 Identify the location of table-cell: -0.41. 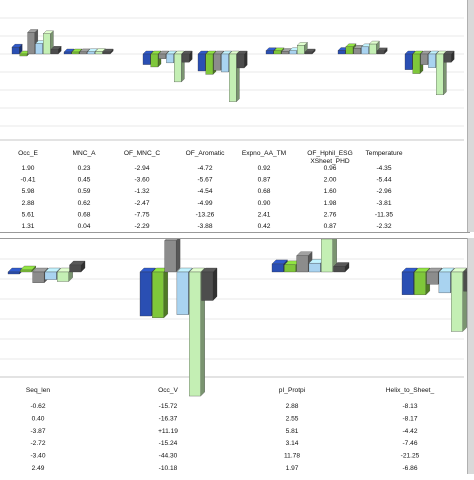
(27, 180).